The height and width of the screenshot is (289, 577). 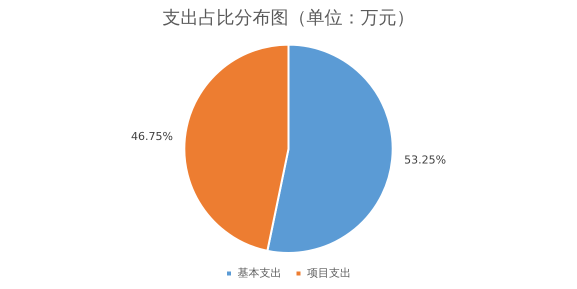 What do you see at coordinates (425, 160) in the screenshot?
I see `data-label: 53.25%` at bounding box center [425, 160].